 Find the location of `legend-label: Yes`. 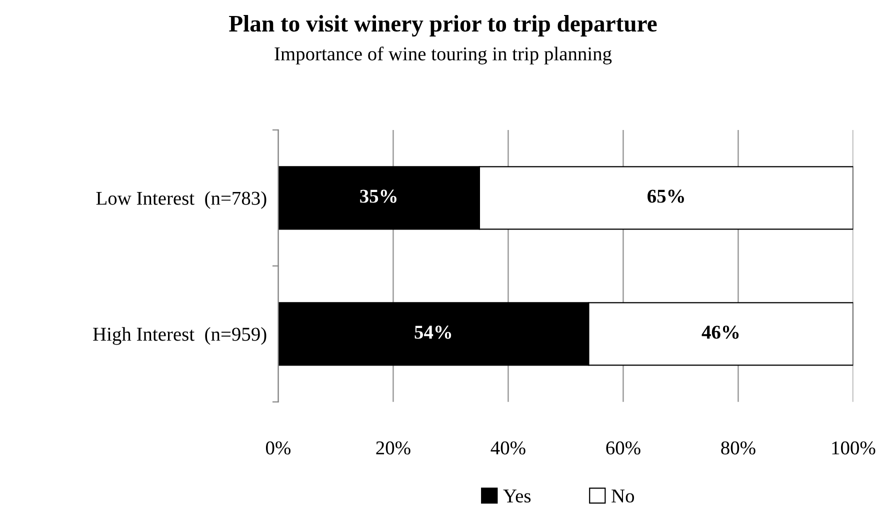

legend-label: Yes is located at coordinates (517, 496).